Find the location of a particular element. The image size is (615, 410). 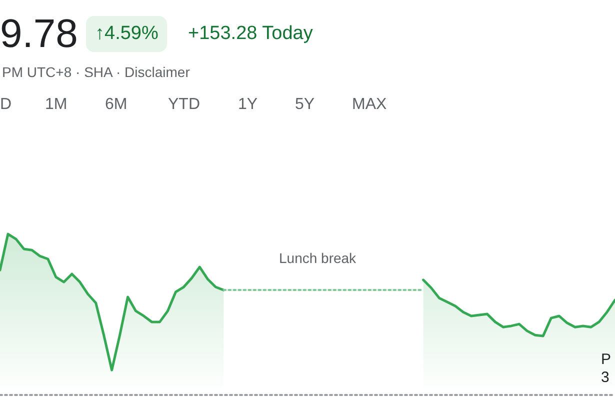

text: 1Y is located at coordinates (248, 105).